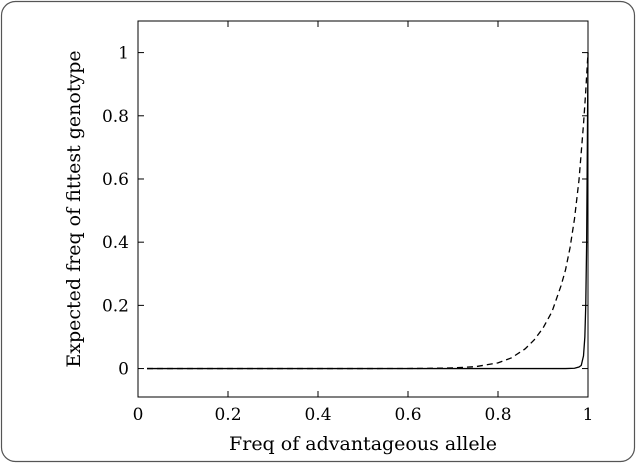 The width and height of the screenshot is (636, 463). Describe the element at coordinates (74, 208) in the screenshot. I see `y-axis-label: Expected freq of fittest genotype` at that location.